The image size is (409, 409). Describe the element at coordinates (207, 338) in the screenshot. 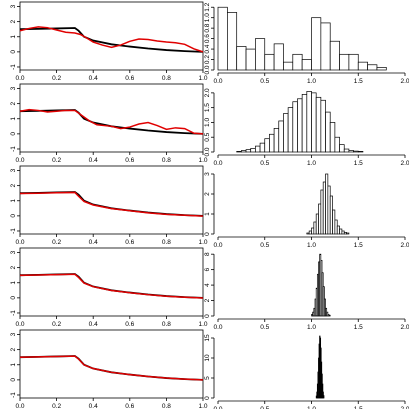

I see `y-tick-label: 15` at that location.